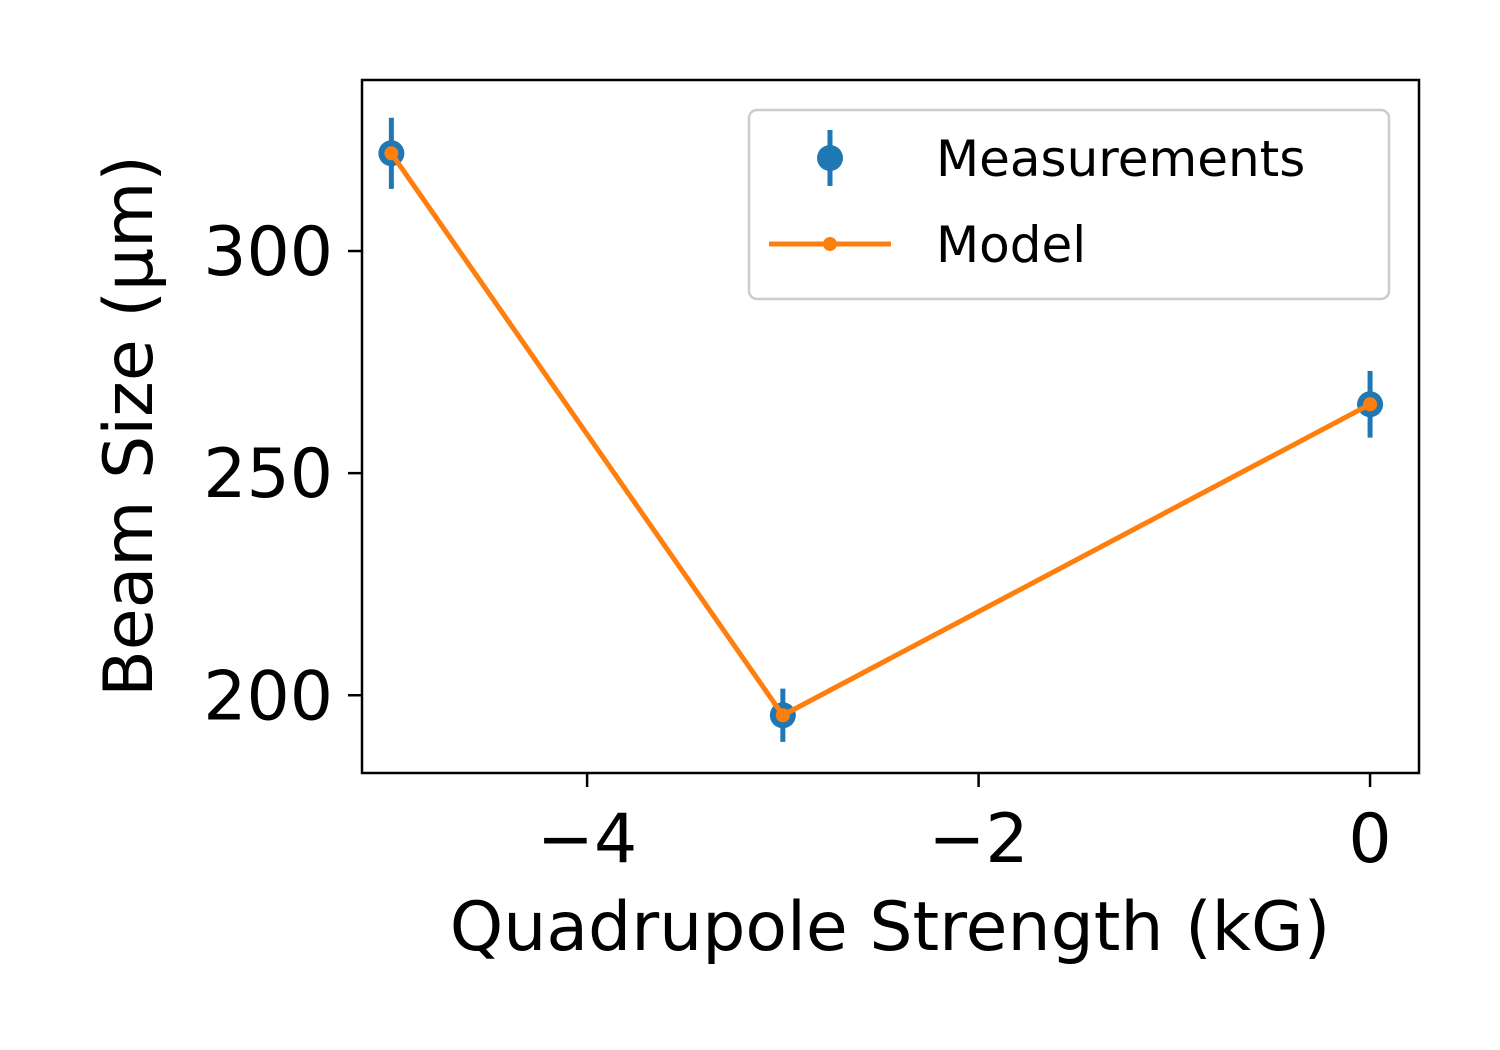 This screenshot has height=1050, width=1500. I want to click on legend-model-label: Model, so click(1011, 245).